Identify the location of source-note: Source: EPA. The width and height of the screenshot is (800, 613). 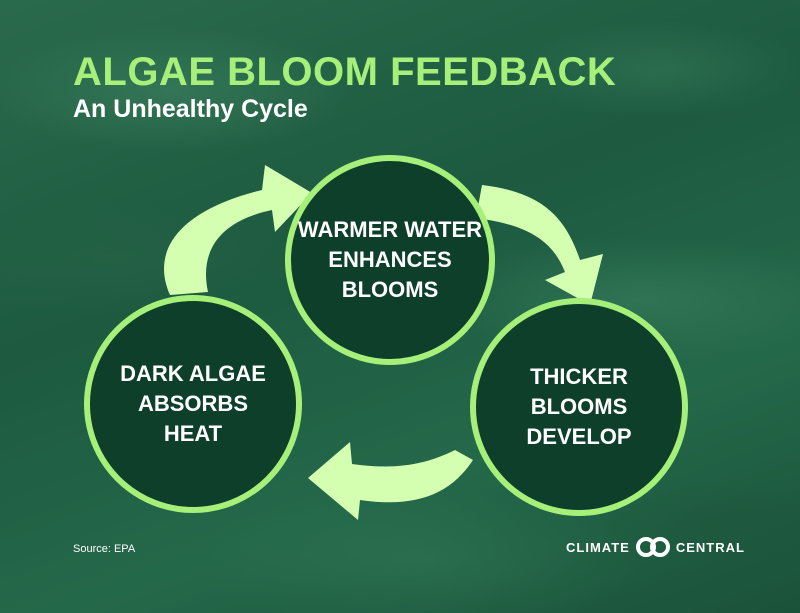
(104, 549).